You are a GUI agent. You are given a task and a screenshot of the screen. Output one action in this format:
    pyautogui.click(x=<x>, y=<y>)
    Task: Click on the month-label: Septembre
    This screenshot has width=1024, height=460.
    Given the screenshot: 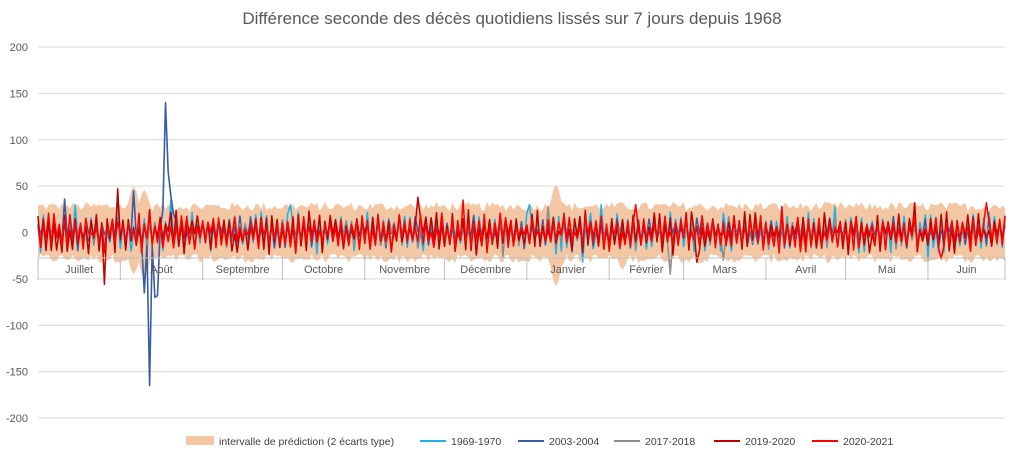 What is the action you would take?
    pyautogui.click(x=243, y=270)
    